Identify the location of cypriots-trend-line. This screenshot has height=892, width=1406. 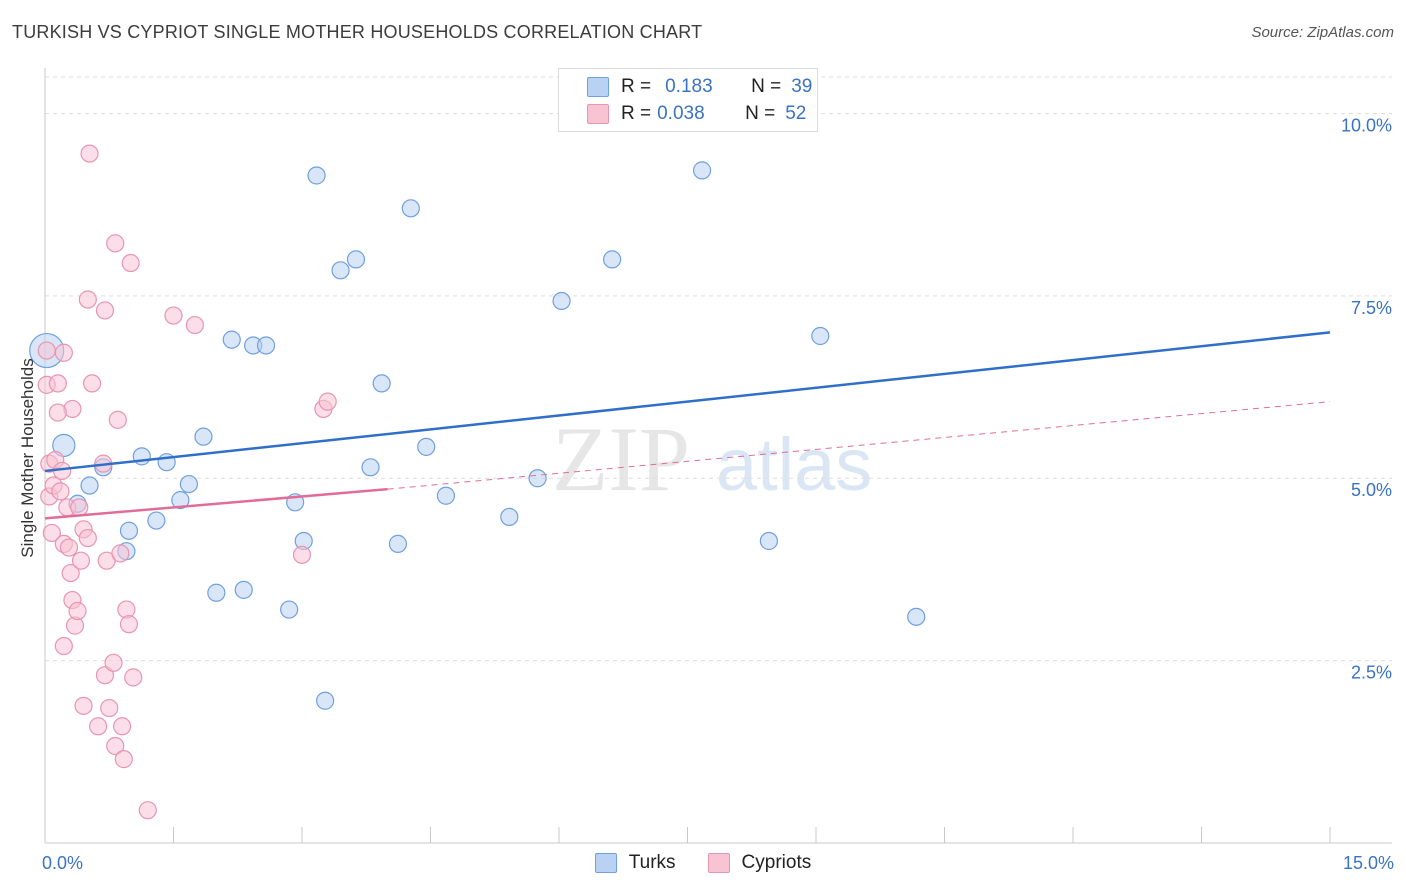
(216, 503).